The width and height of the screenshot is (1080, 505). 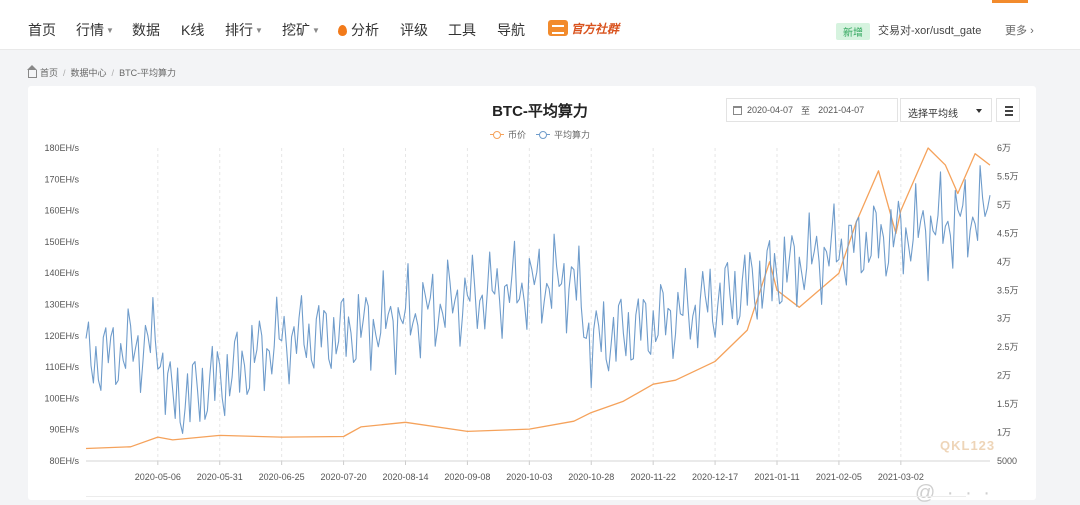 I want to click on x-tick-label: 2021-02-05, so click(x=839, y=477).